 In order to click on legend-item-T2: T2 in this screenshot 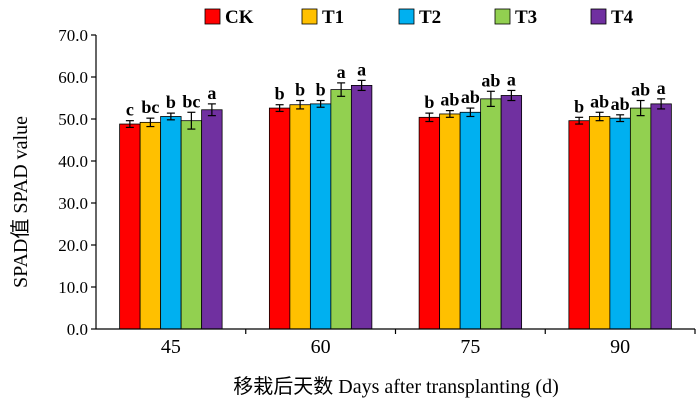, I will do `click(419, 17)`.